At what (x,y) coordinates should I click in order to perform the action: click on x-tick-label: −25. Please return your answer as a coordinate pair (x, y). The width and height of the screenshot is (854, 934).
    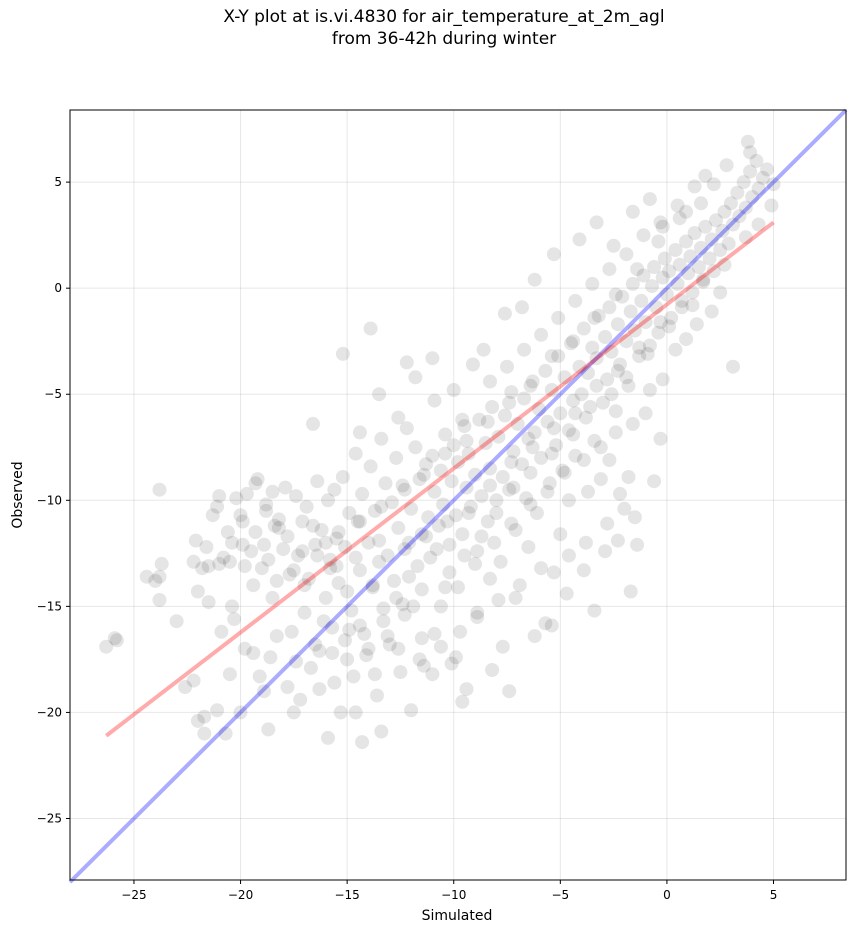
    Looking at the image, I should click on (133, 895).